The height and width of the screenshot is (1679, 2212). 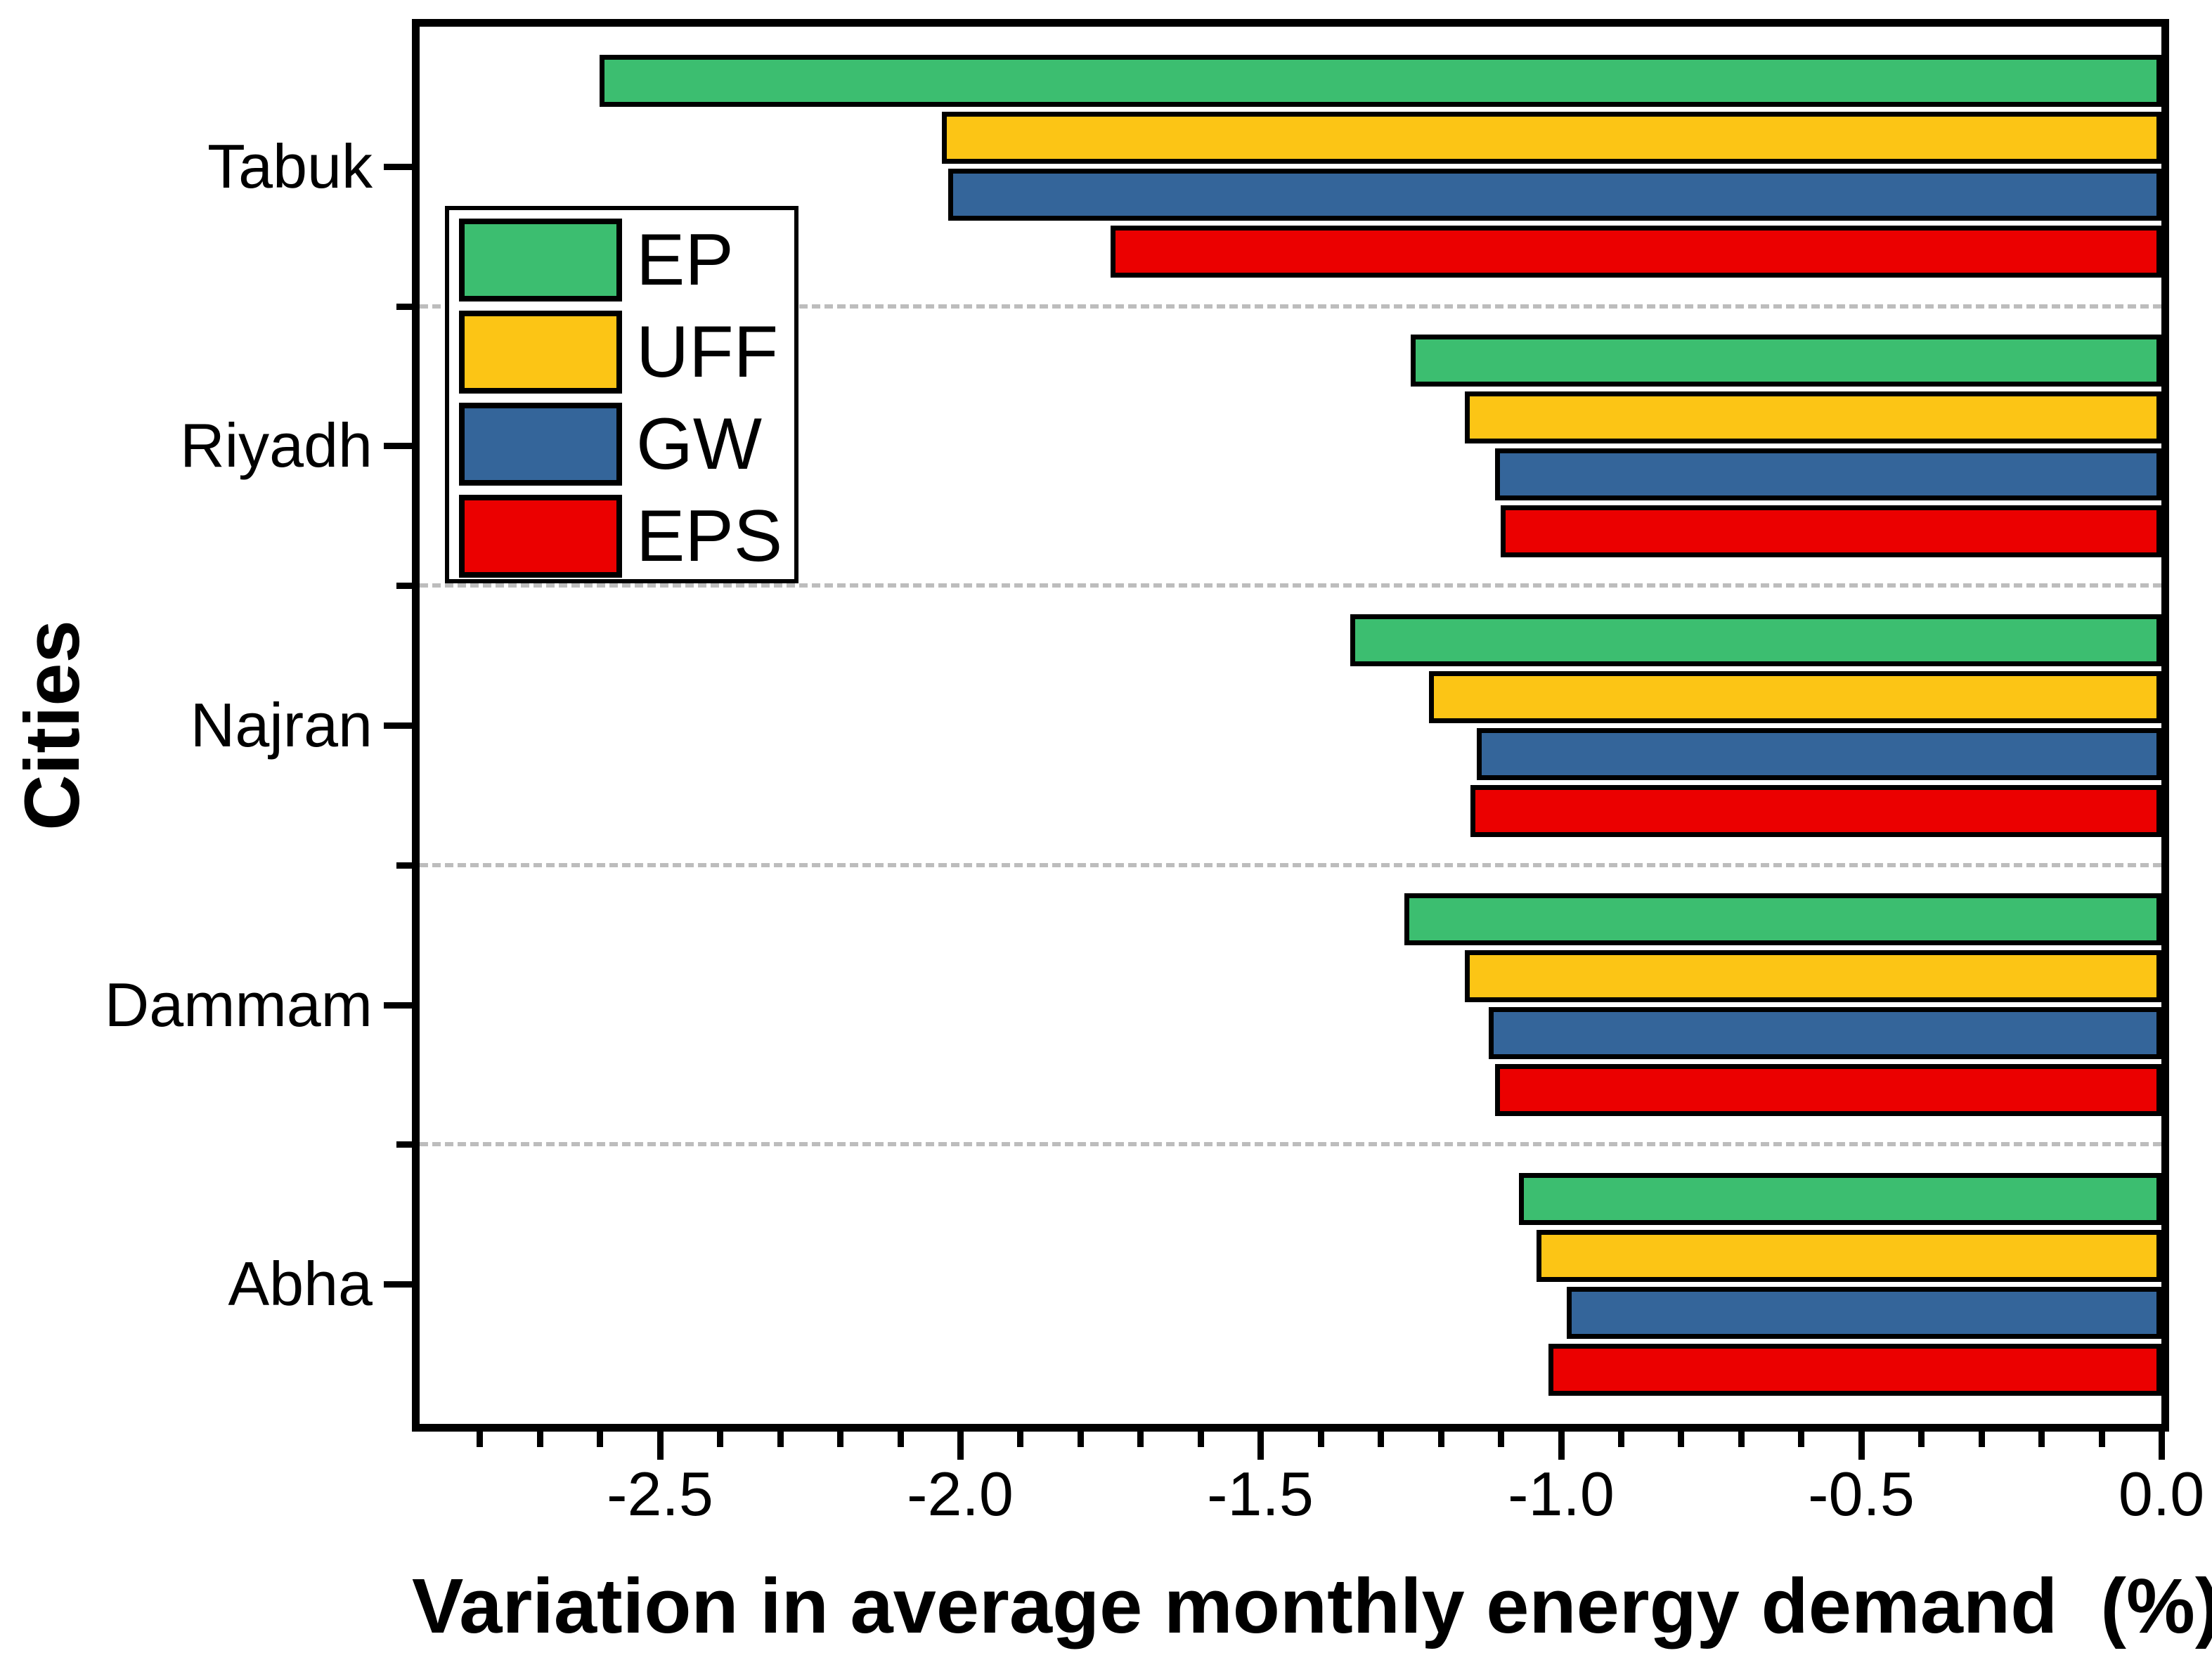 What do you see at coordinates (1795, 697) in the screenshot?
I see `bar-najran-uff` at bounding box center [1795, 697].